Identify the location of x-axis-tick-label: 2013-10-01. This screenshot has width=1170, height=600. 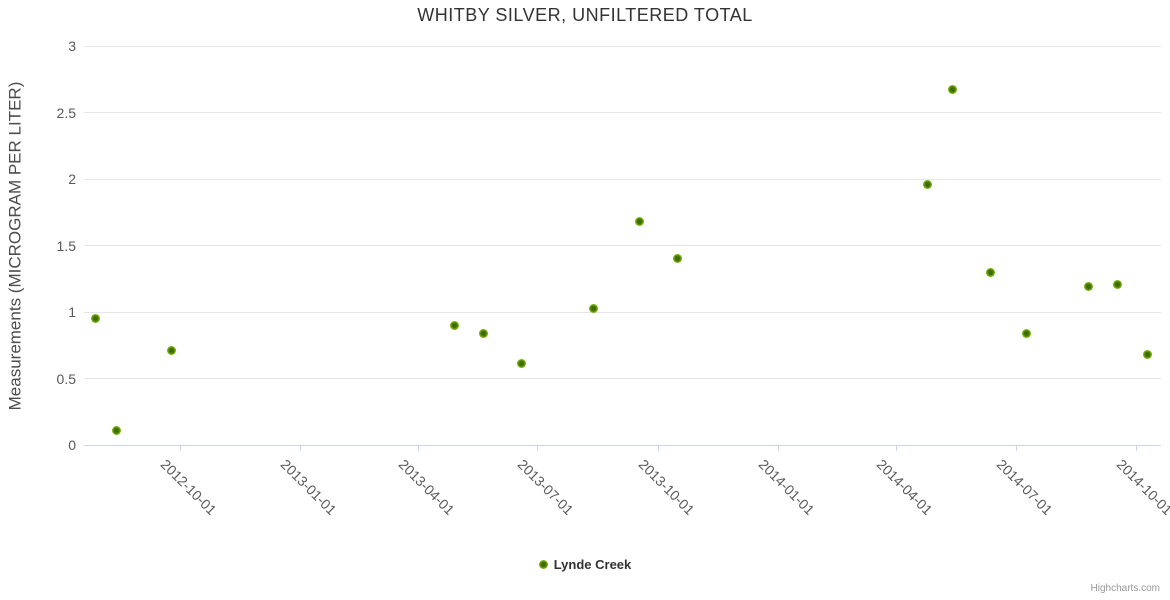
(666, 487).